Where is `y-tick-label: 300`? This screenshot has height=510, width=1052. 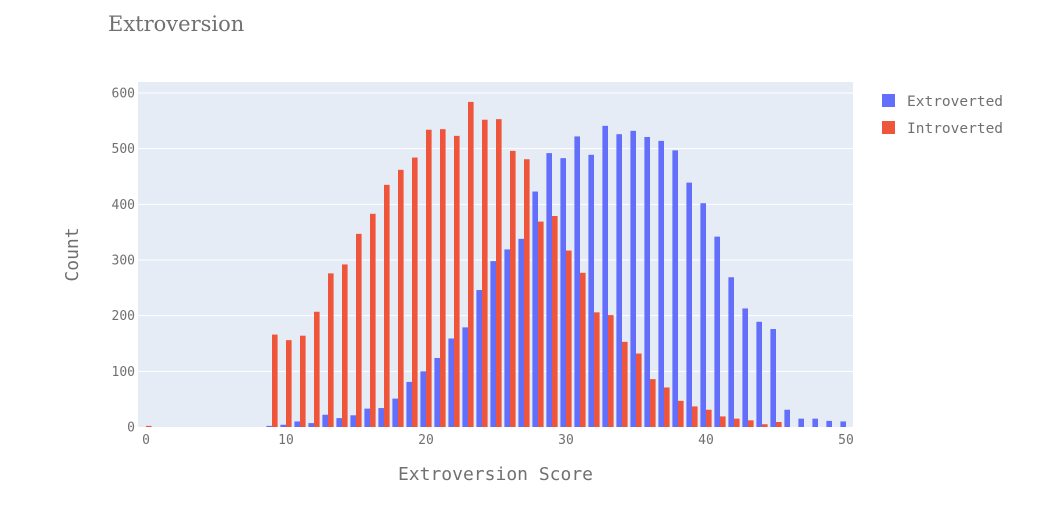 y-tick-label: 300 is located at coordinates (123, 261).